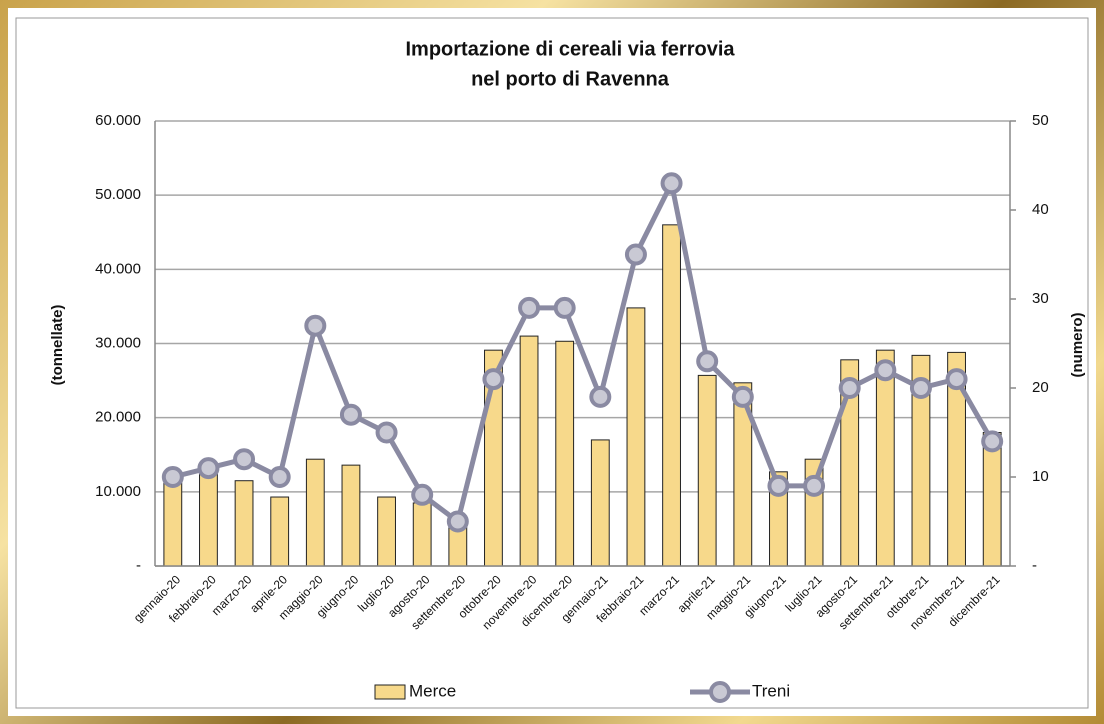 The image size is (1104, 724). I want to click on y2-axis-title: (numero), so click(1077, 345).